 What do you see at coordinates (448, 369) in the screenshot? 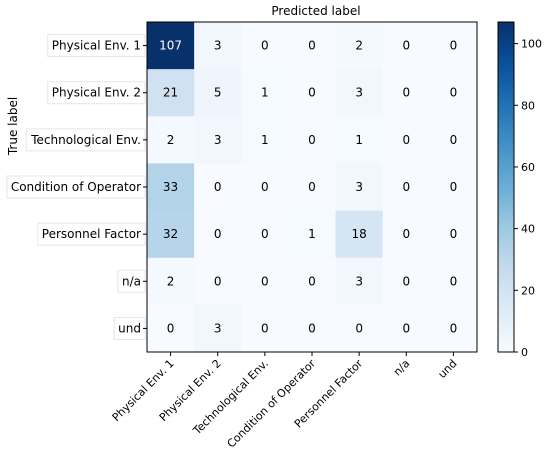
I see `x-tick-label: und` at bounding box center [448, 369].